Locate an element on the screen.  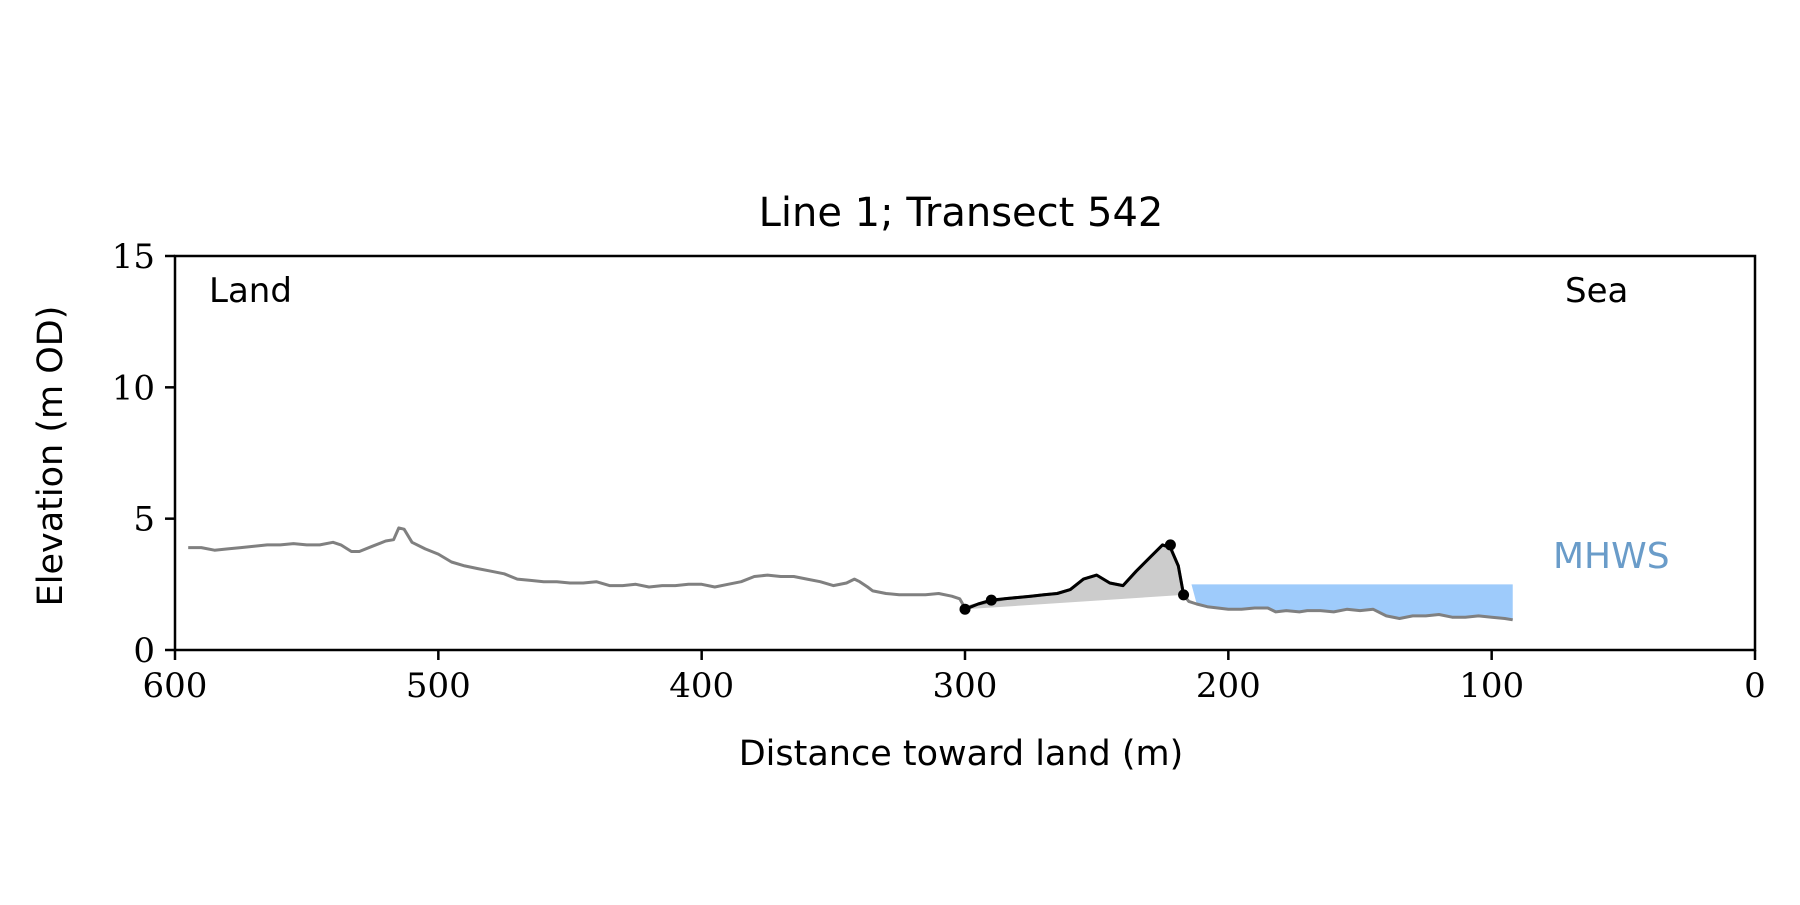
profile-line is located at coordinates (850, 574).